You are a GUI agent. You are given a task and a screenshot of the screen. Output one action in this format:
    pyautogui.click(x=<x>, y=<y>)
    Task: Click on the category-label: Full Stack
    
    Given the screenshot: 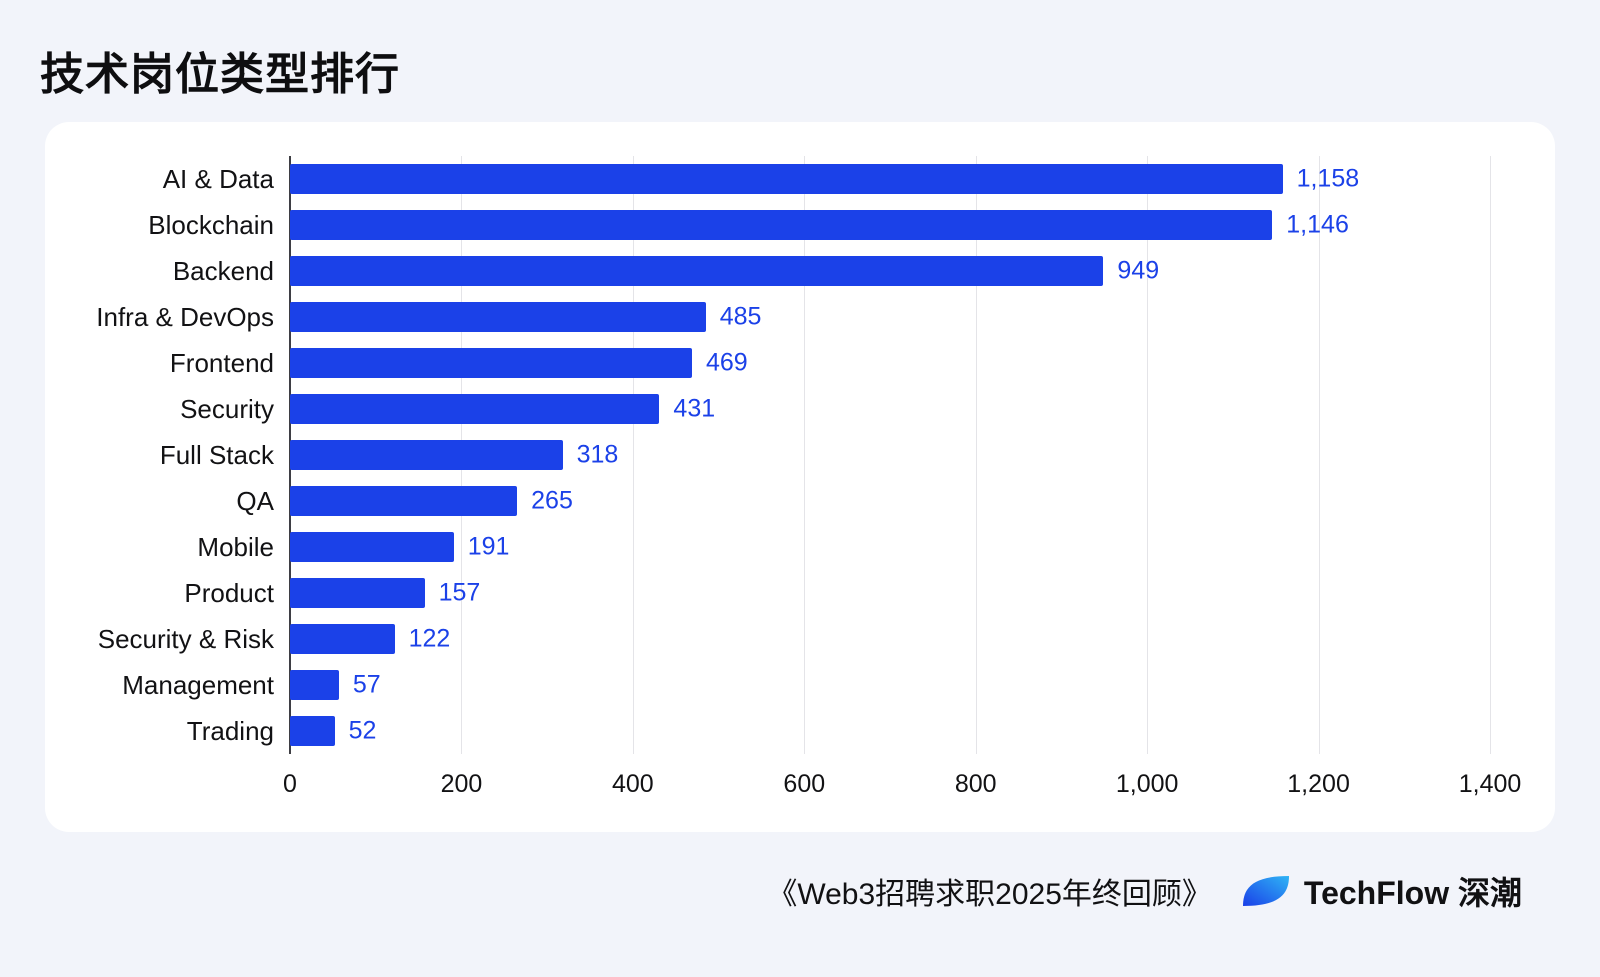 What is the action you would take?
    pyautogui.click(x=216, y=454)
    